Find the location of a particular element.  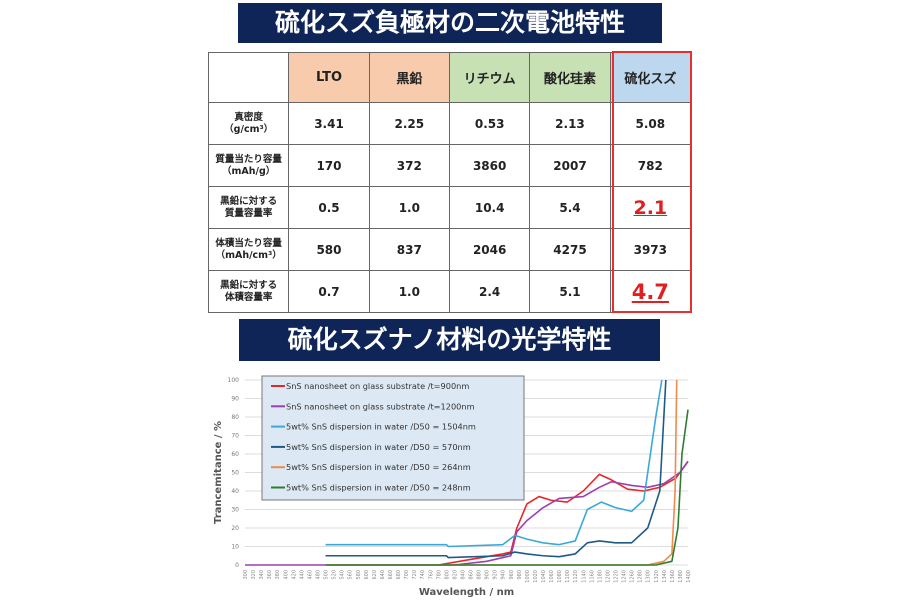

x-tick-label: 360 is located at coordinates (270, 575).